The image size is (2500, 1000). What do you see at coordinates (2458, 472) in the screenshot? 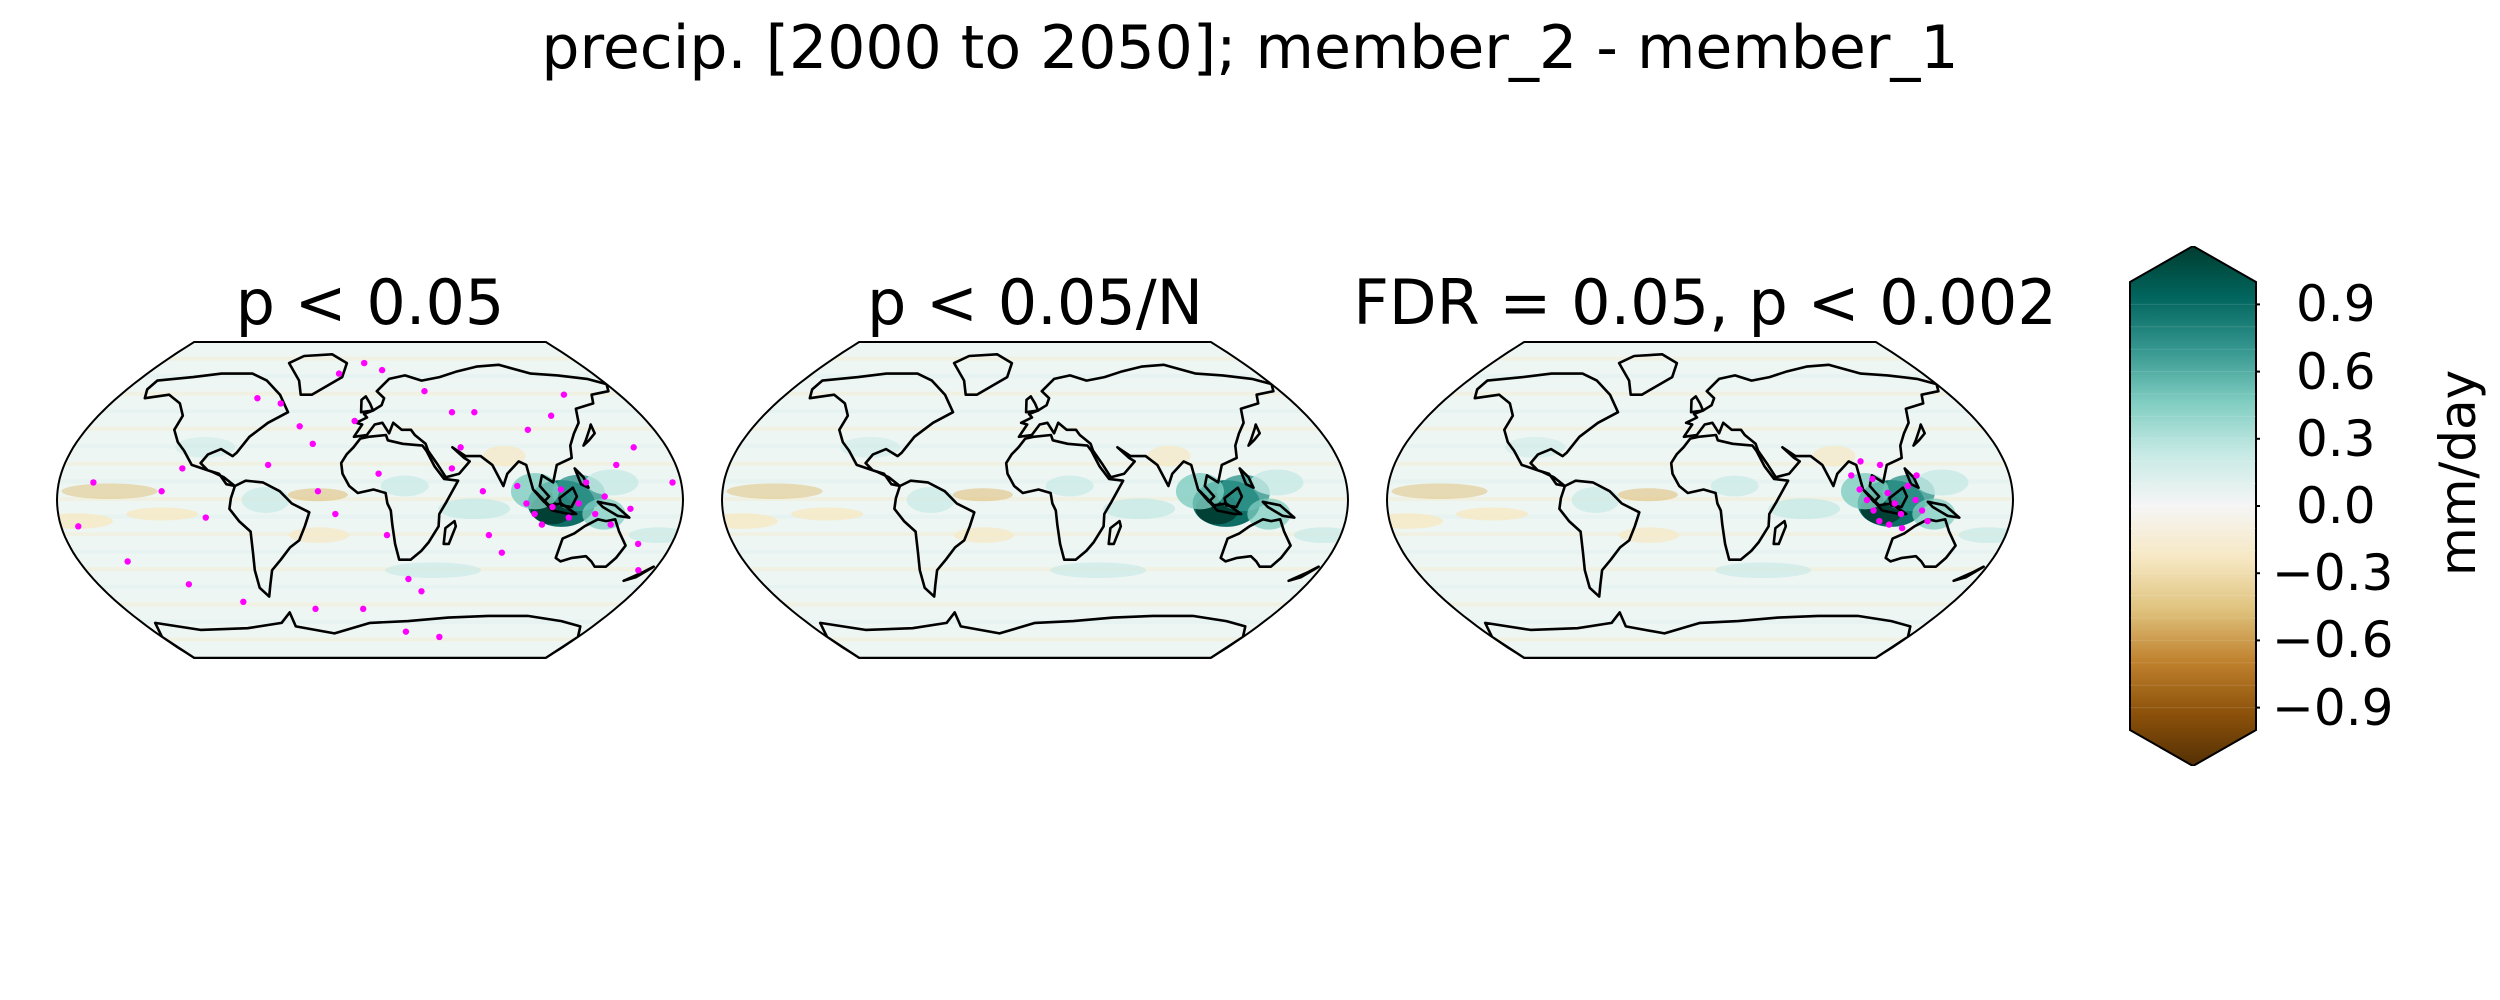
I see `colorbar-unit-label: mm/day` at bounding box center [2458, 472].